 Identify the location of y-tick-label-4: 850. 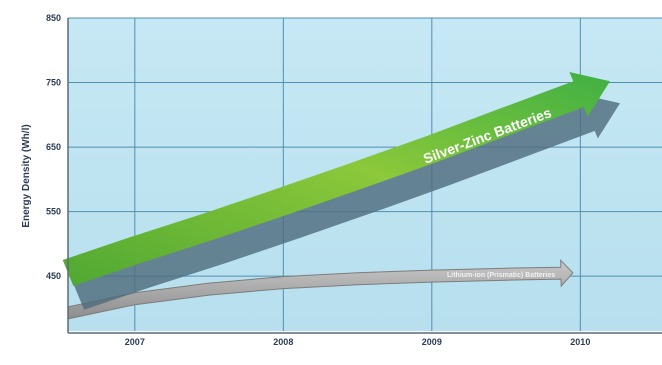
(53, 18).